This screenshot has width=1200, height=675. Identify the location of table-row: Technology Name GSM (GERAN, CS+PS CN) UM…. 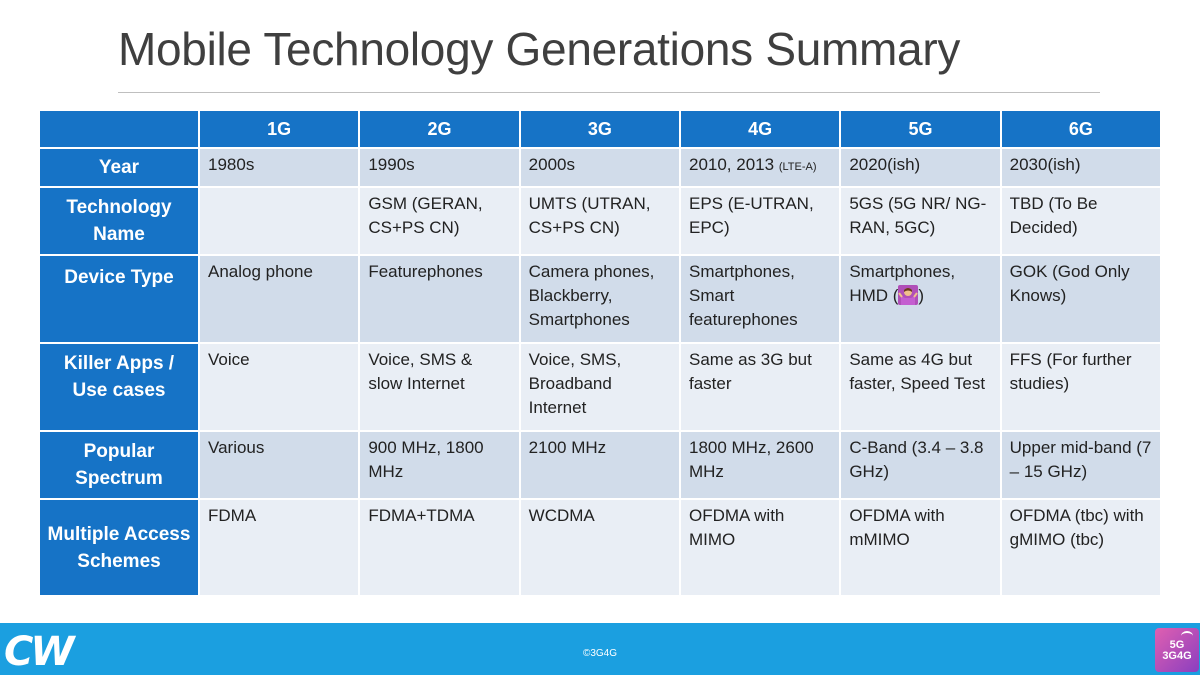
(600, 221).